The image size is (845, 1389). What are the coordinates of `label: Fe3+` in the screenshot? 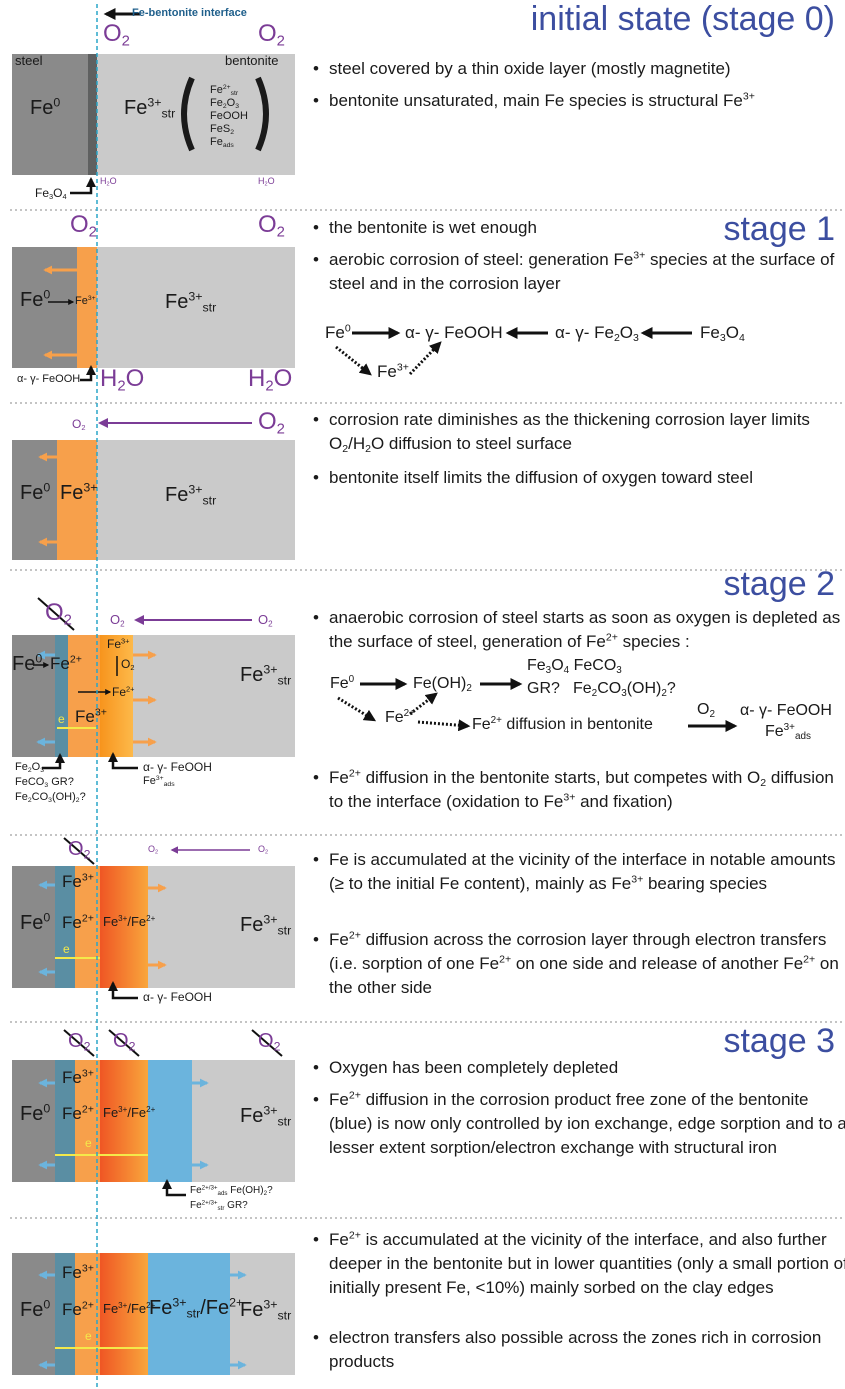 It's located at (78, 1077).